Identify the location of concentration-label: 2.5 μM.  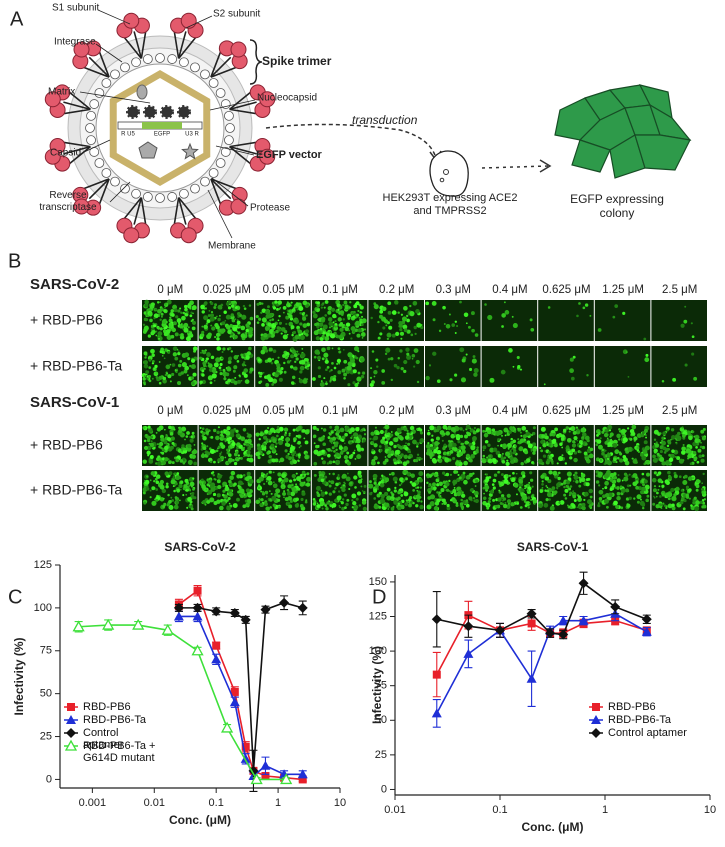
(679, 411).